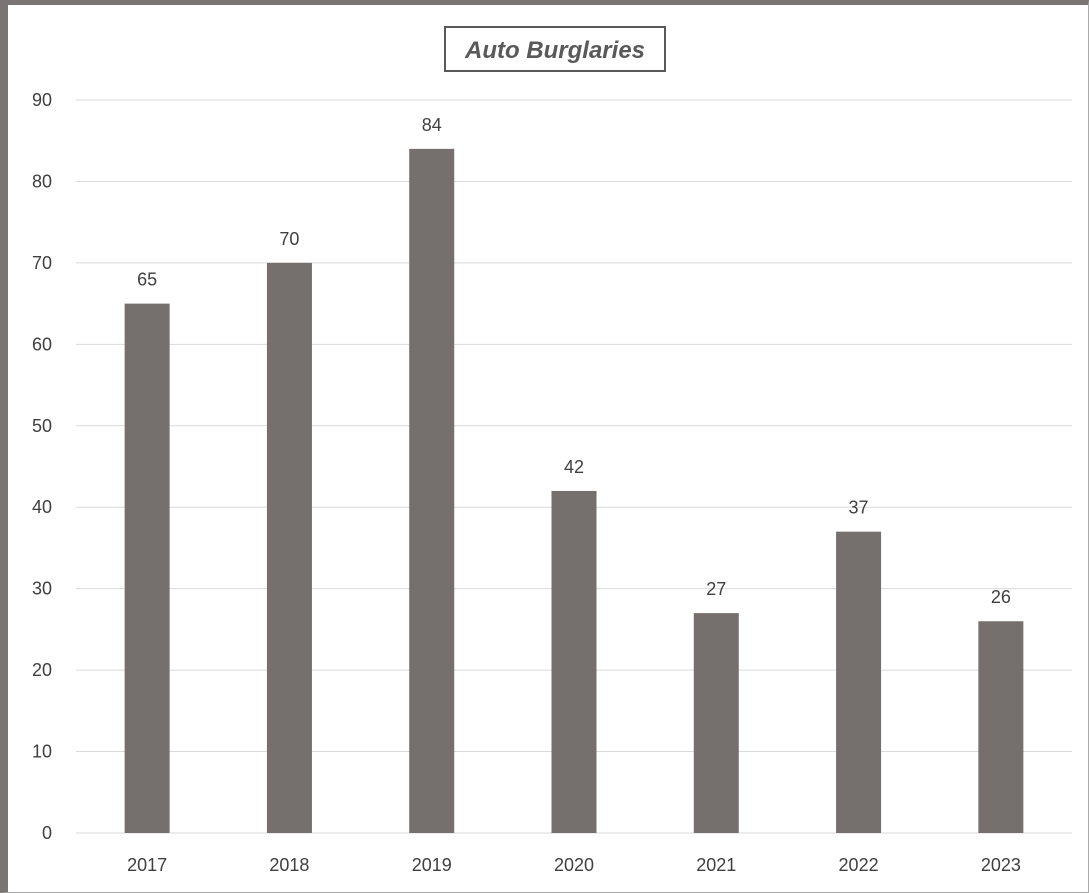 This screenshot has width=1089, height=893. What do you see at coordinates (432, 125) in the screenshot?
I see `data-label-2019: 84` at bounding box center [432, 125].